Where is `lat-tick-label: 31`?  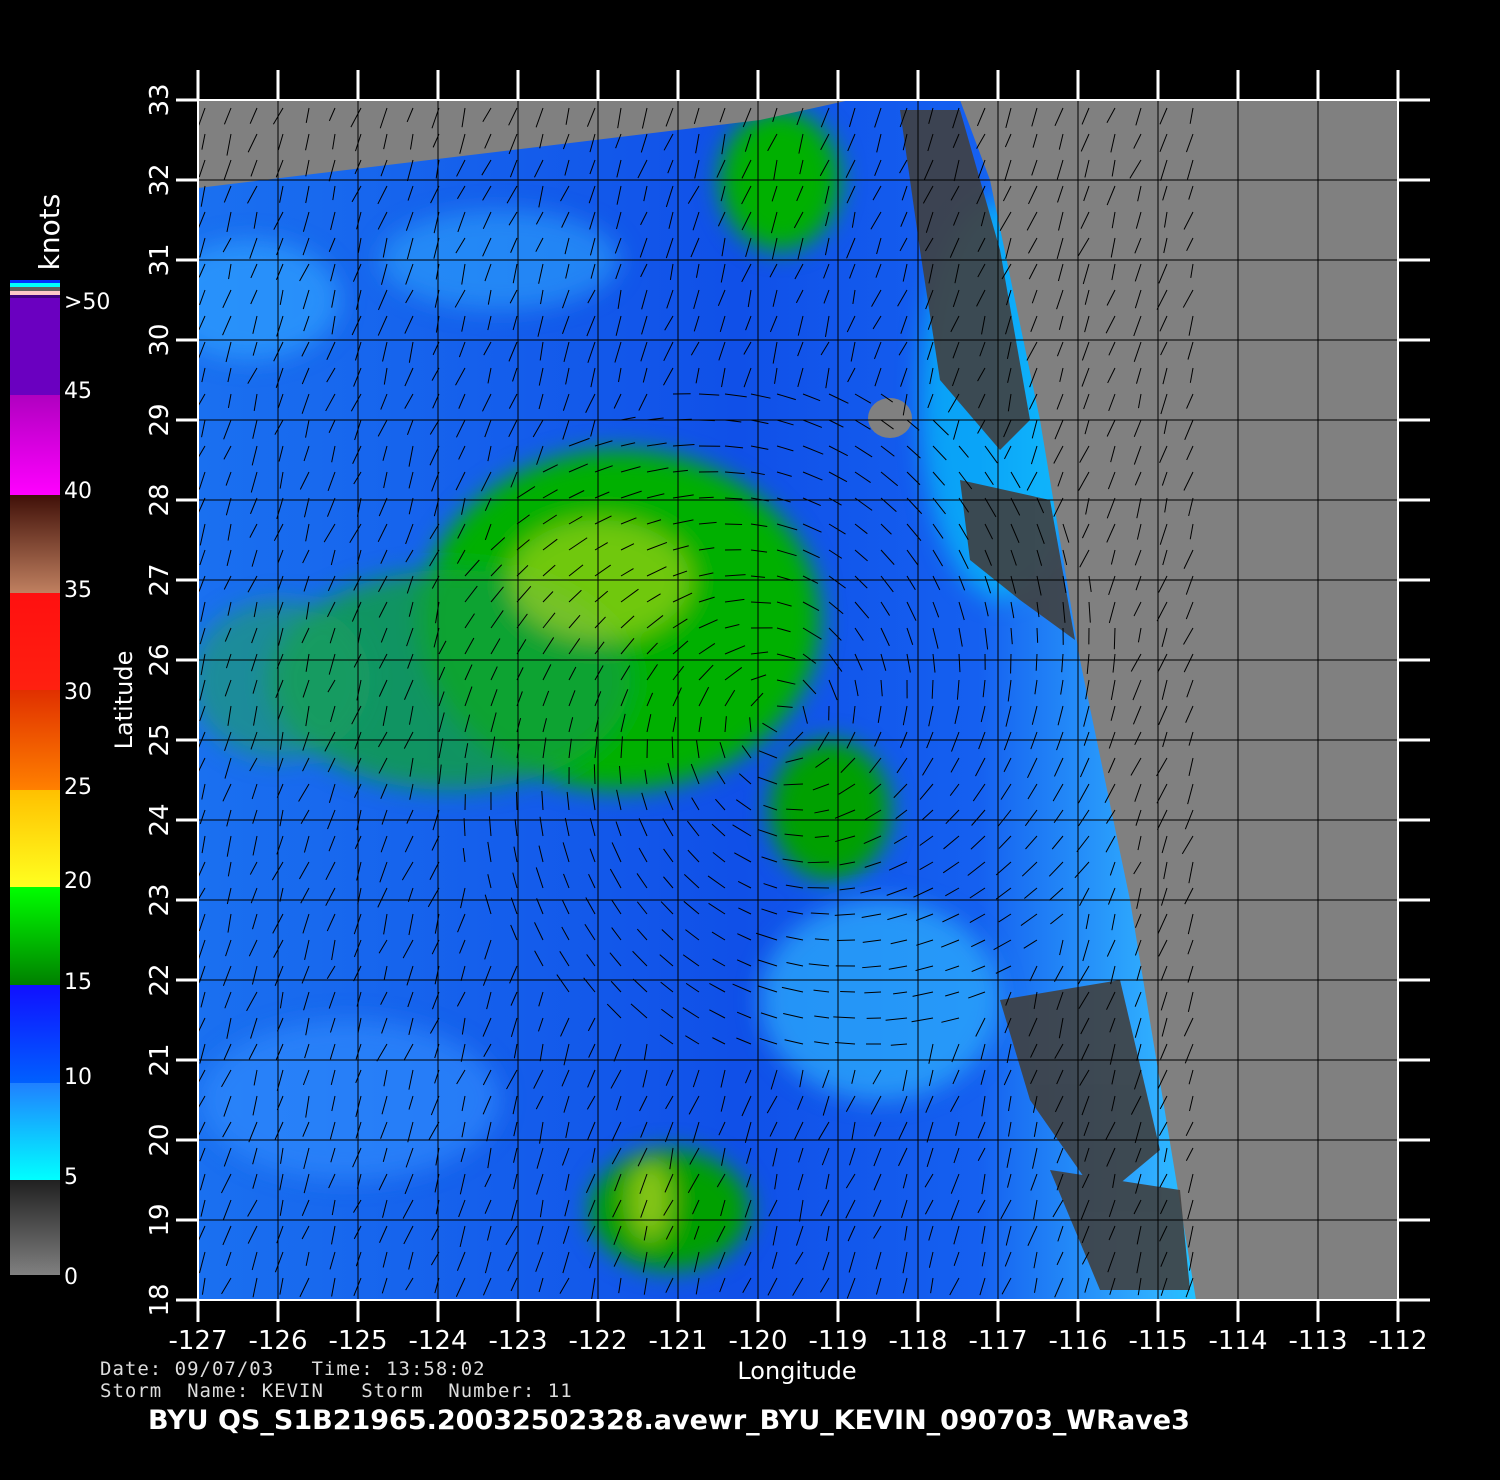 lat-tick-label: 31 is located at coordinates (160, 260).